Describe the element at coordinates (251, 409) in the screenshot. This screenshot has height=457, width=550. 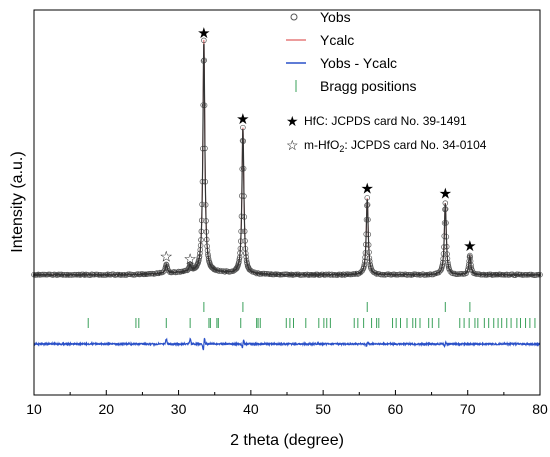
I see `x-tick-label: 40` at that location.